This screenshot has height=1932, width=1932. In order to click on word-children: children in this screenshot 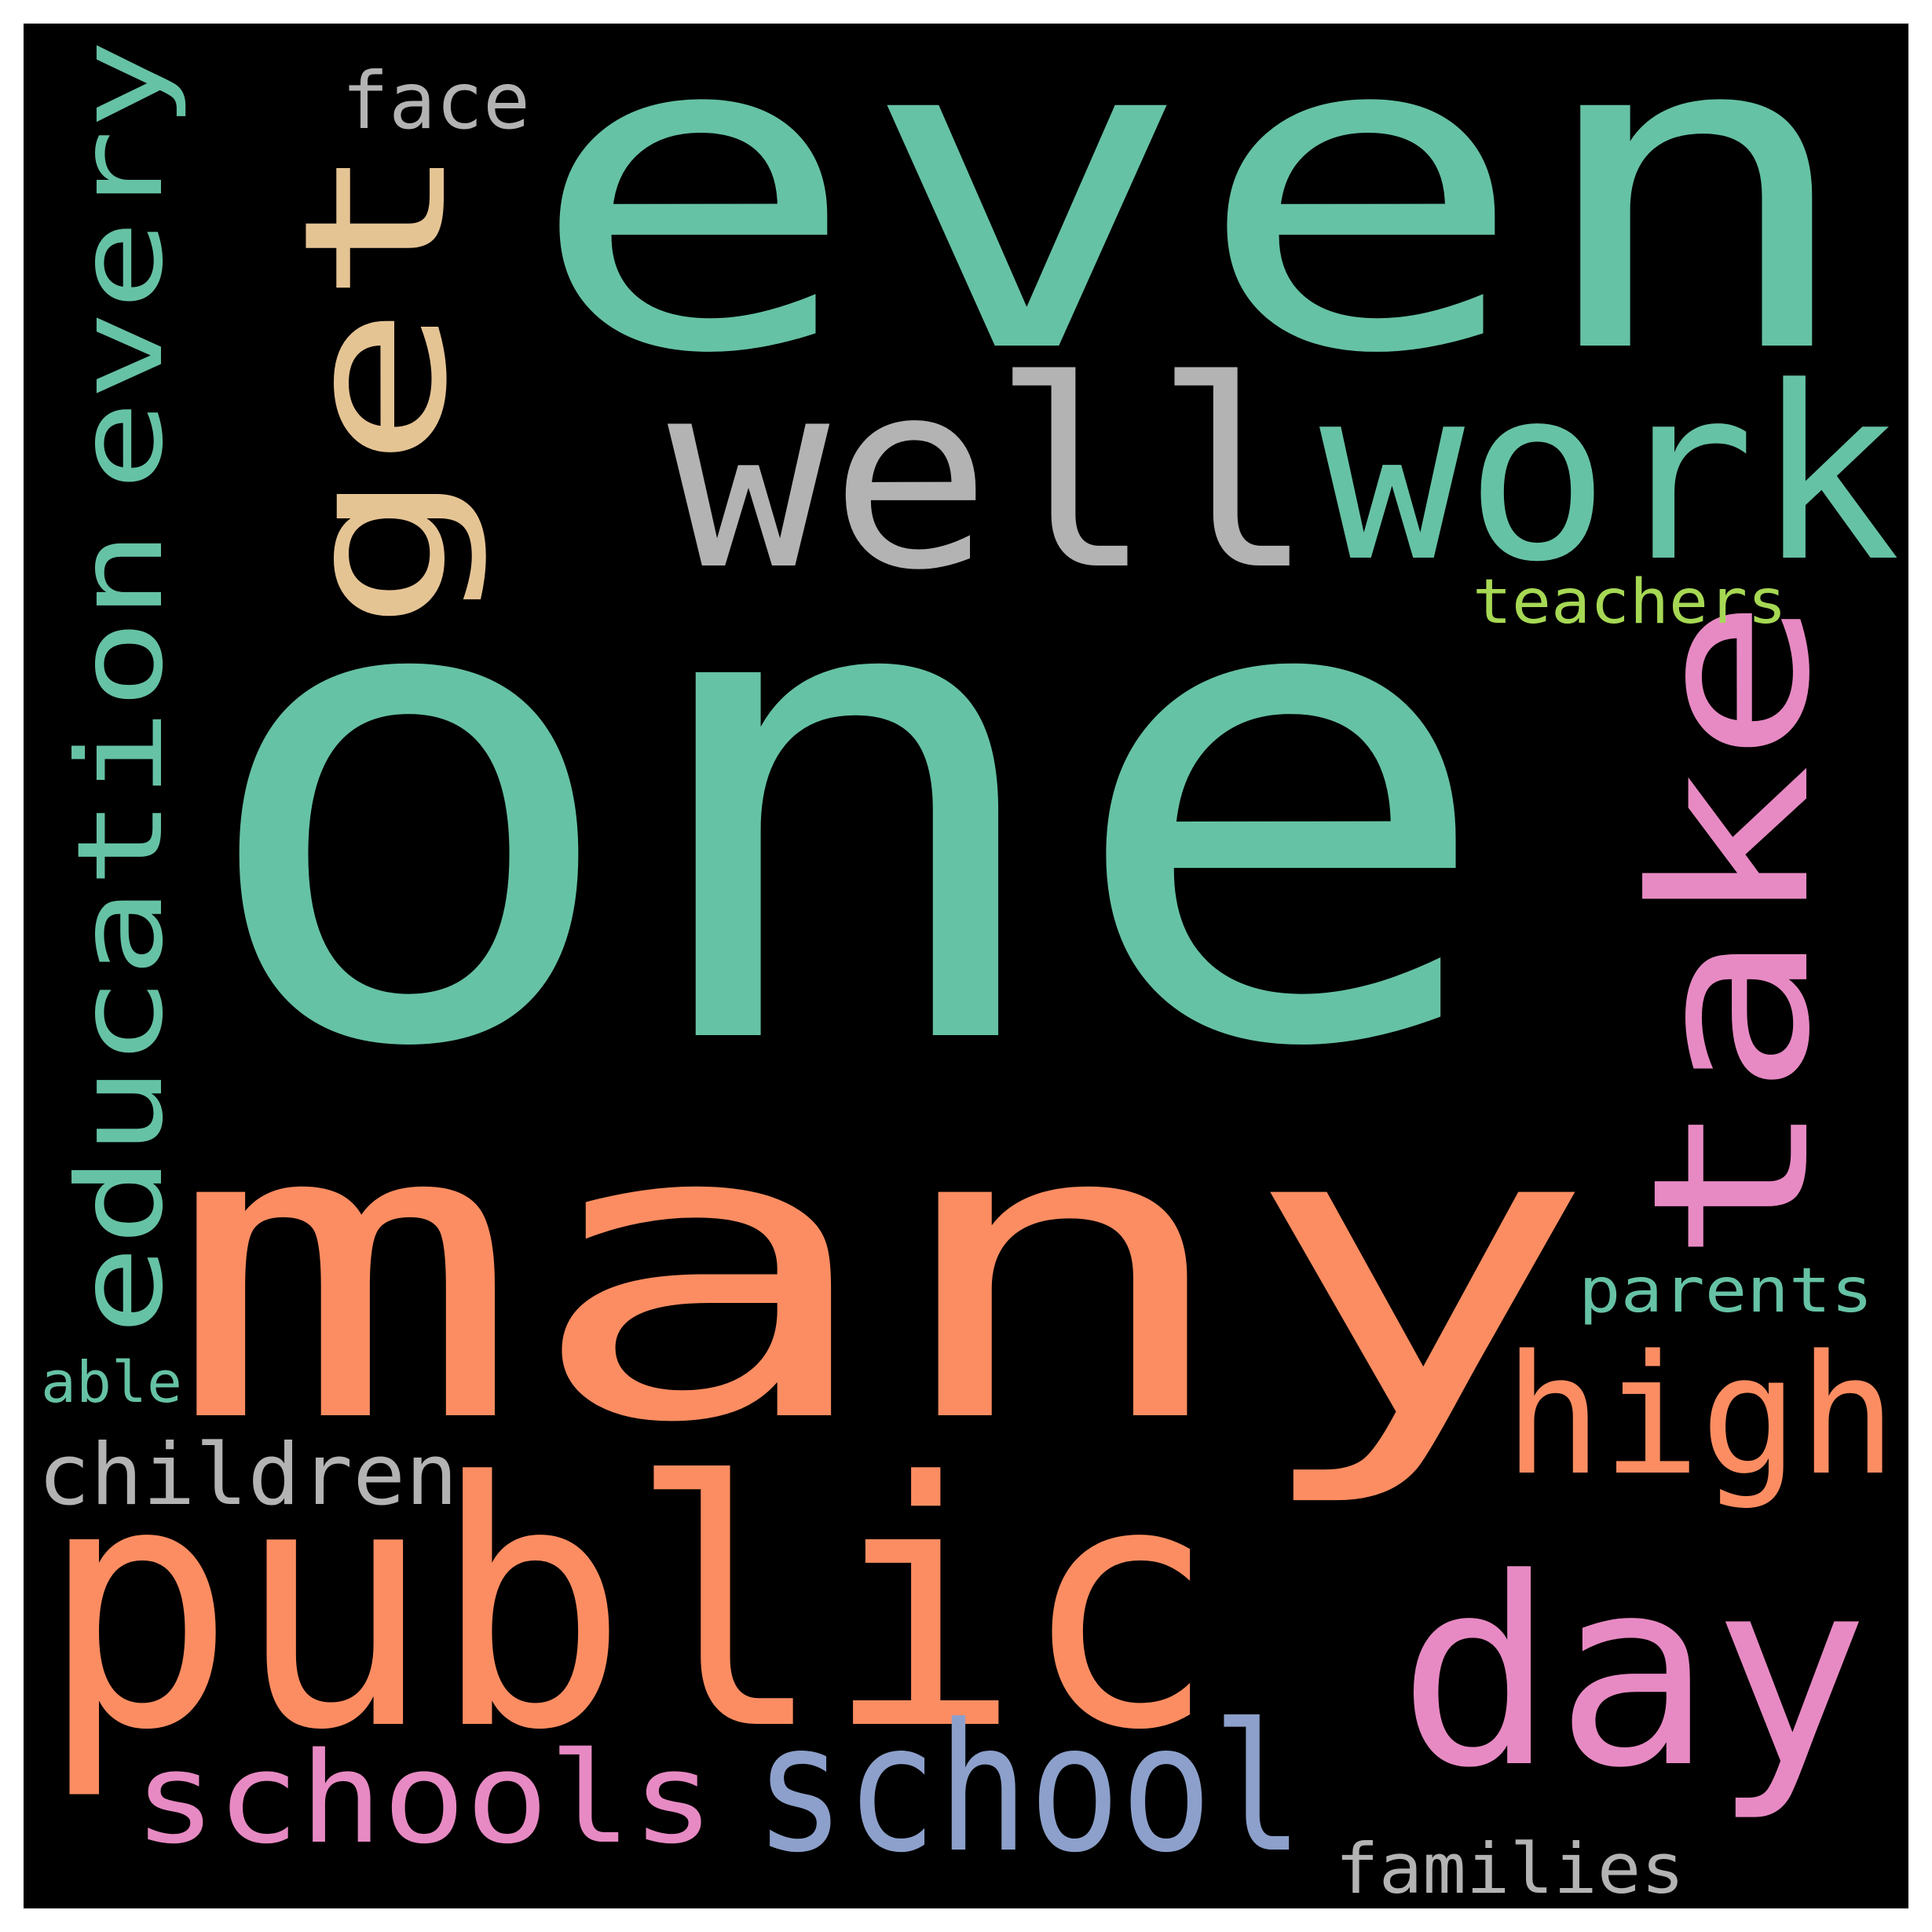, I will do `click(248, 1475)`.